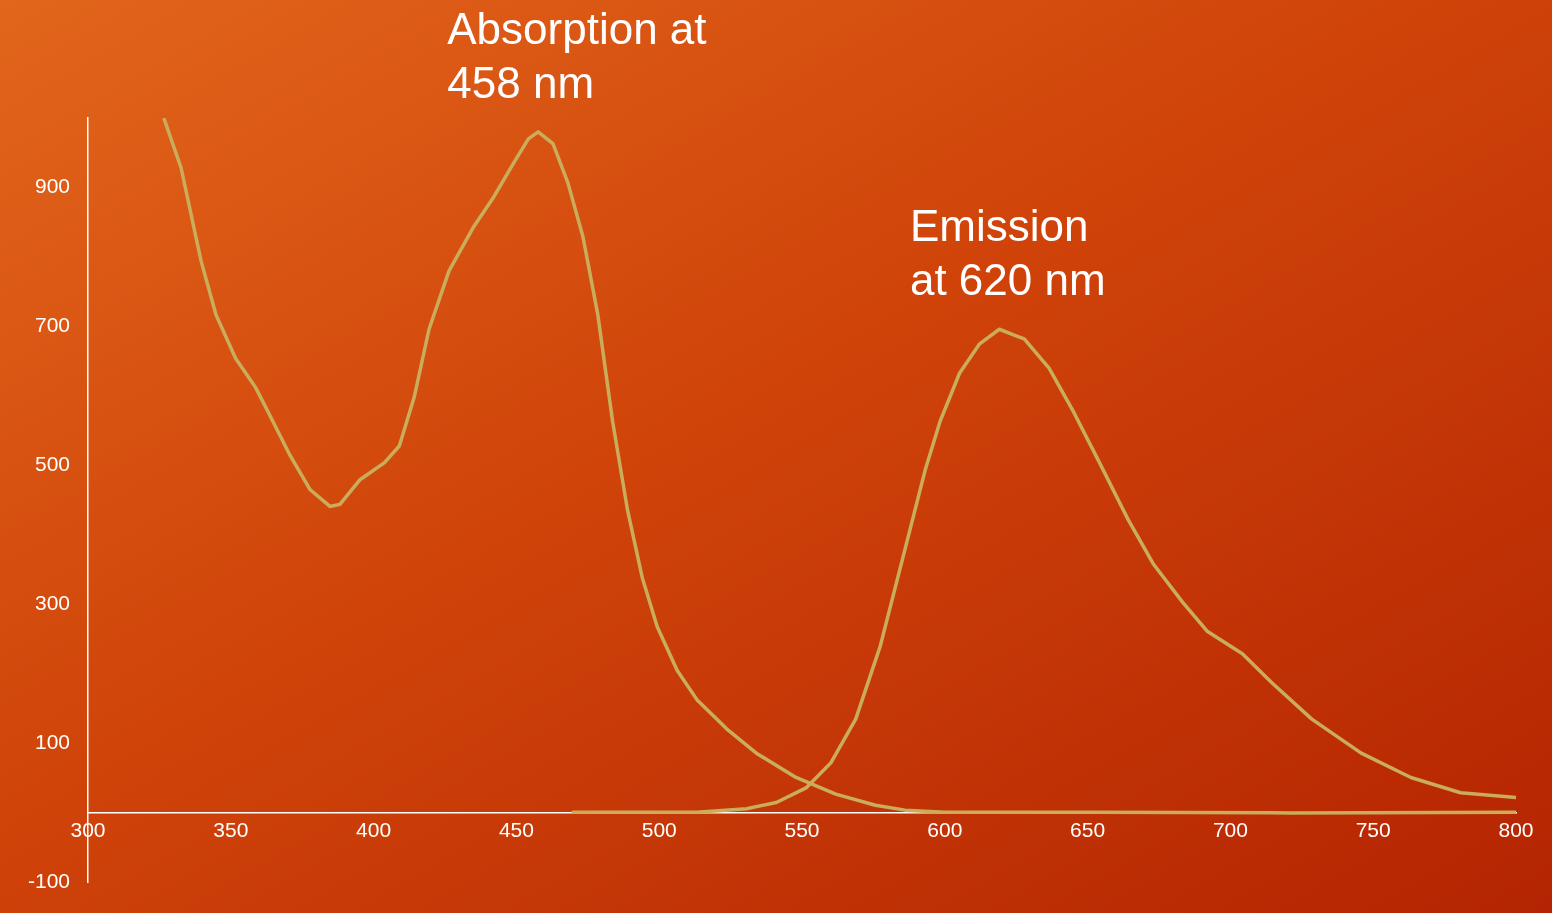 The width and height of the screenshot is (1552, 913). What do you see at coordinates (945, 830) in the screenshot?
I see `x-tick-label: 600` at bounding box center [945, 830].